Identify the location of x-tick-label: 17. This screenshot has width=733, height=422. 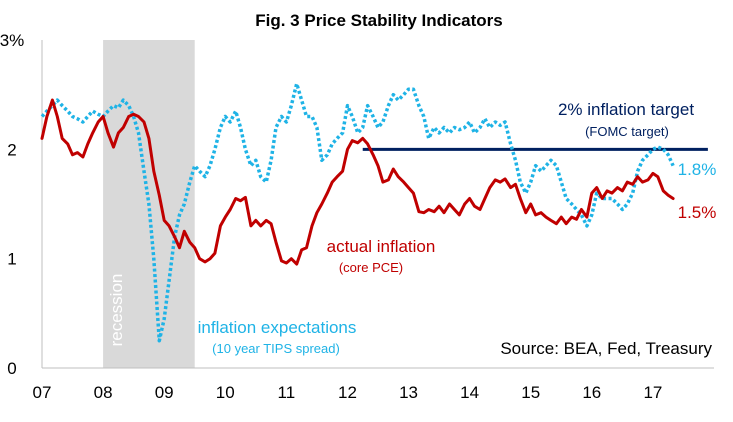
(652, 392).